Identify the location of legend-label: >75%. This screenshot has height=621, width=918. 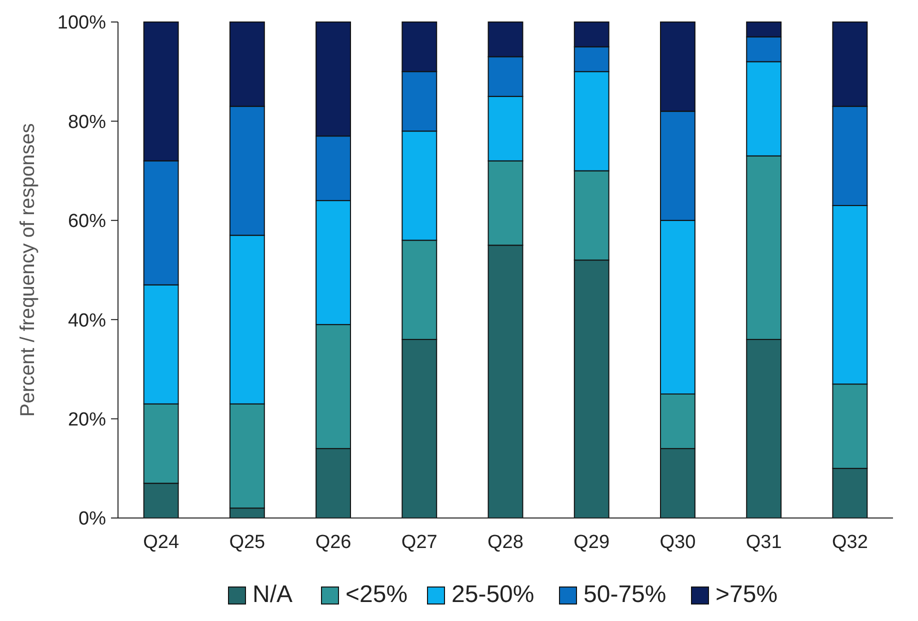
(747, 594).